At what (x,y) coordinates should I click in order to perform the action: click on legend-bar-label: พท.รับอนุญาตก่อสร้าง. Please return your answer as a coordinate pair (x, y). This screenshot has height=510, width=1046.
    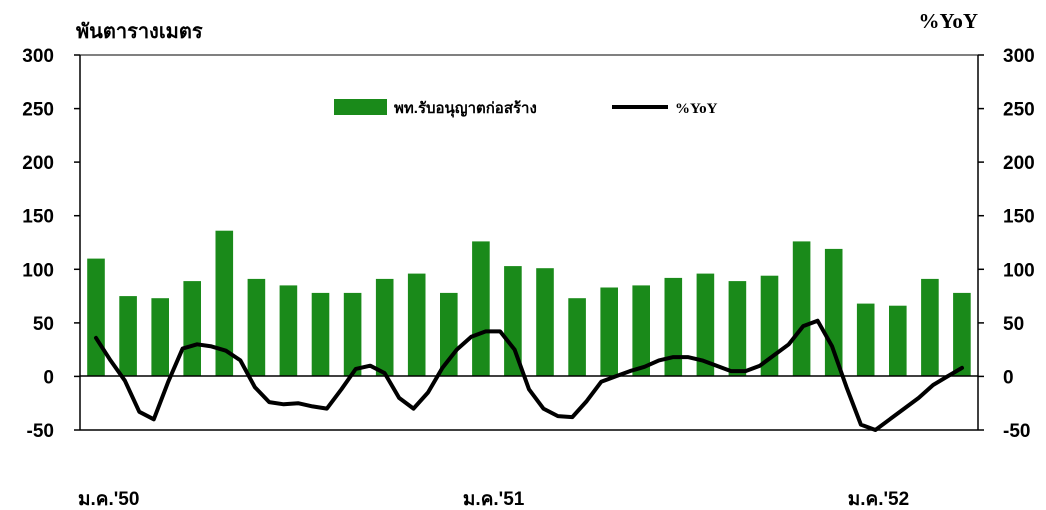
    Looking at the image, I should click on (465, 109).